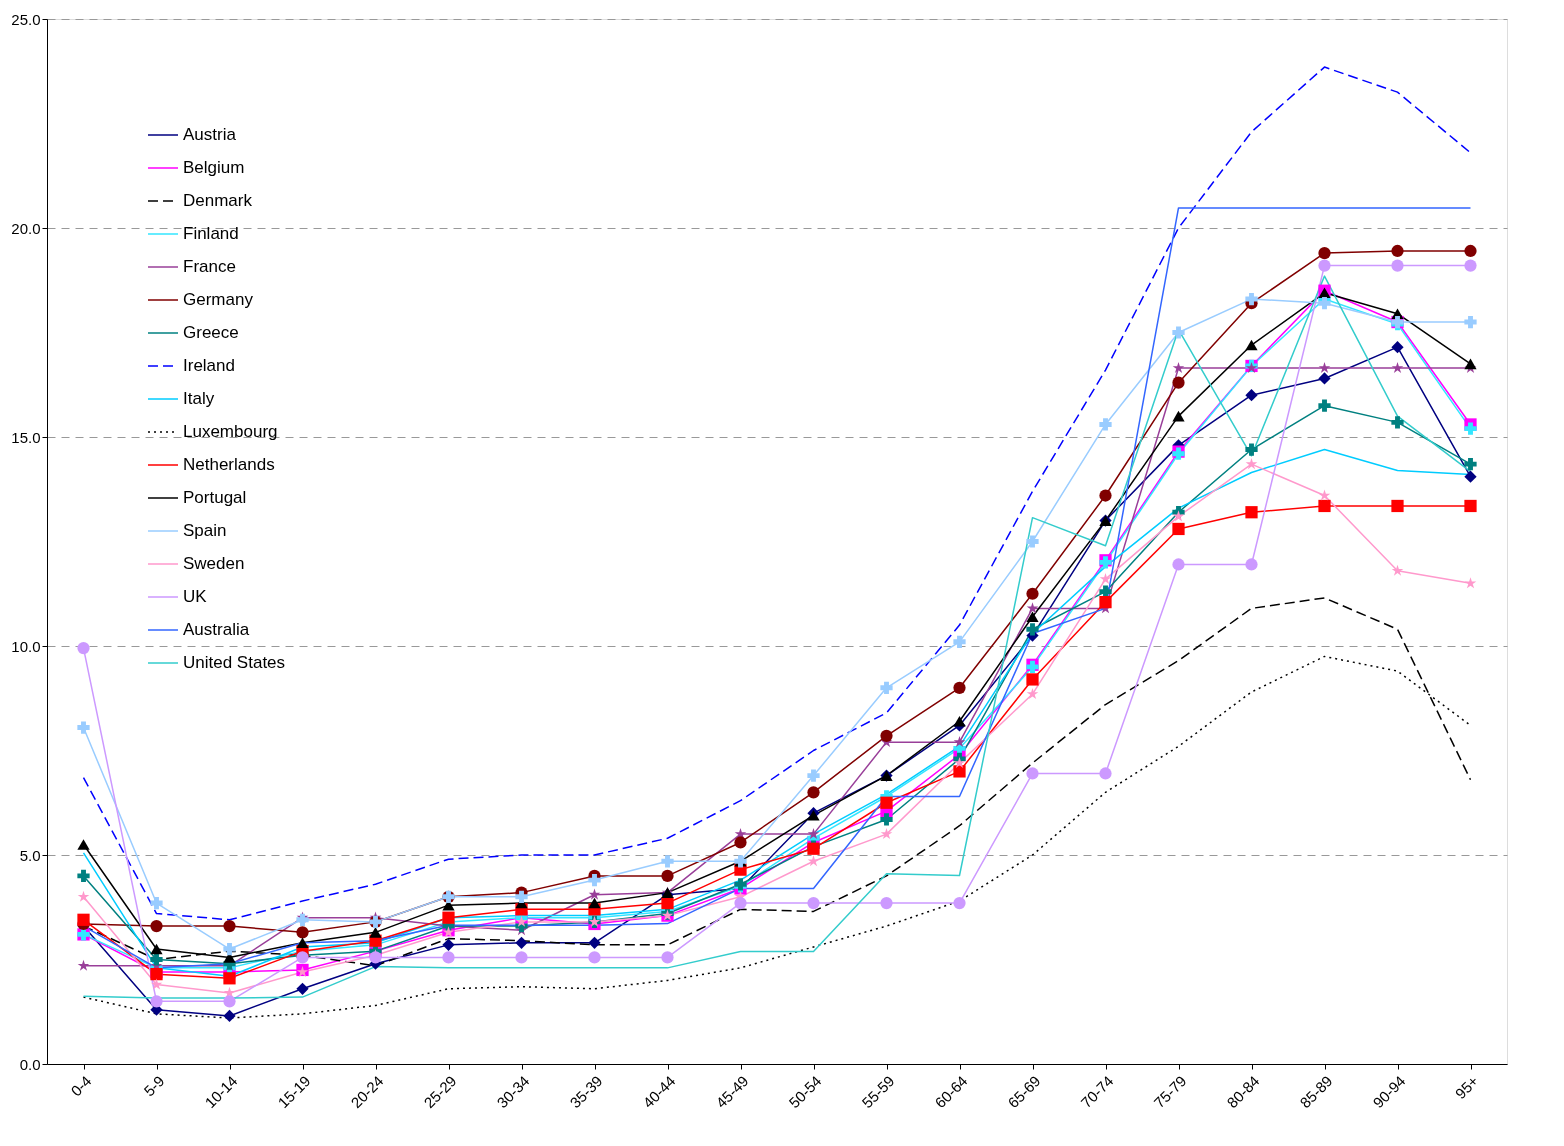  Describe the element at coordinates (218, 200) in the screenshot. I see `legend-label: Denmark` at that location.